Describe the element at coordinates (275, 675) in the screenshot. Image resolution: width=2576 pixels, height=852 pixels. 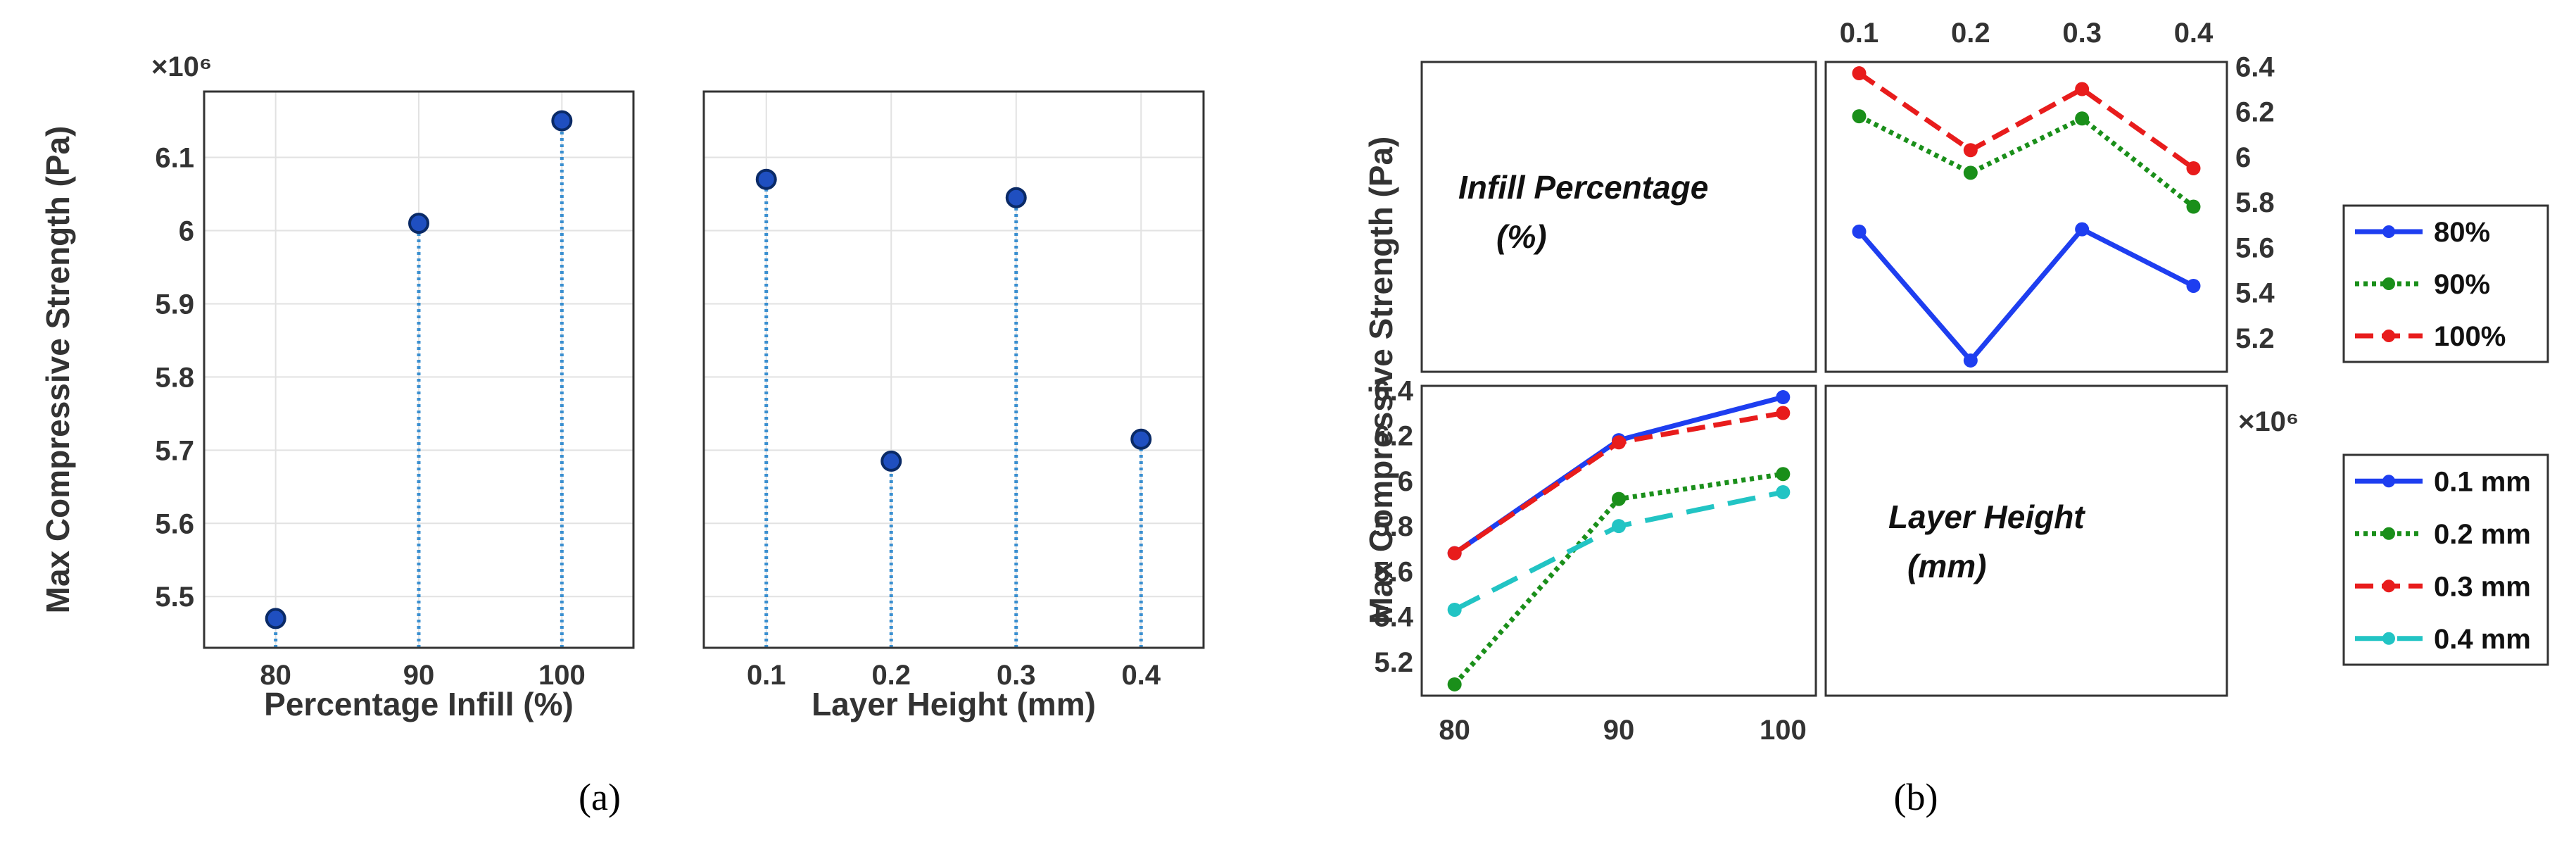
I see `x-tick-label: 80` at that location.